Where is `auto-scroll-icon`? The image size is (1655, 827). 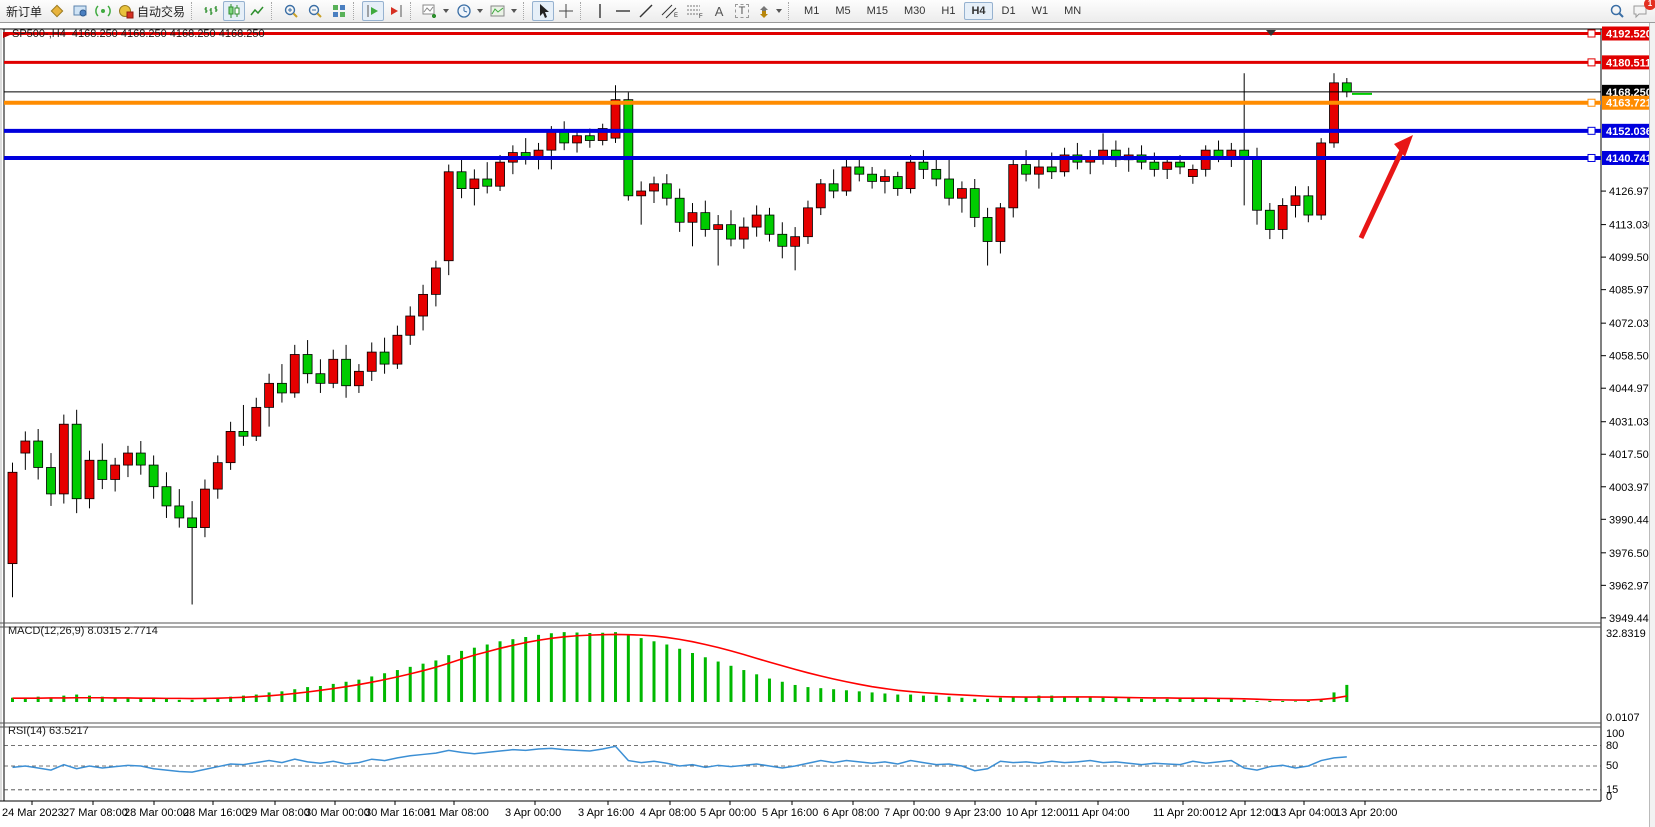 auto-scroll-icon is located at coordinates (373, 11).